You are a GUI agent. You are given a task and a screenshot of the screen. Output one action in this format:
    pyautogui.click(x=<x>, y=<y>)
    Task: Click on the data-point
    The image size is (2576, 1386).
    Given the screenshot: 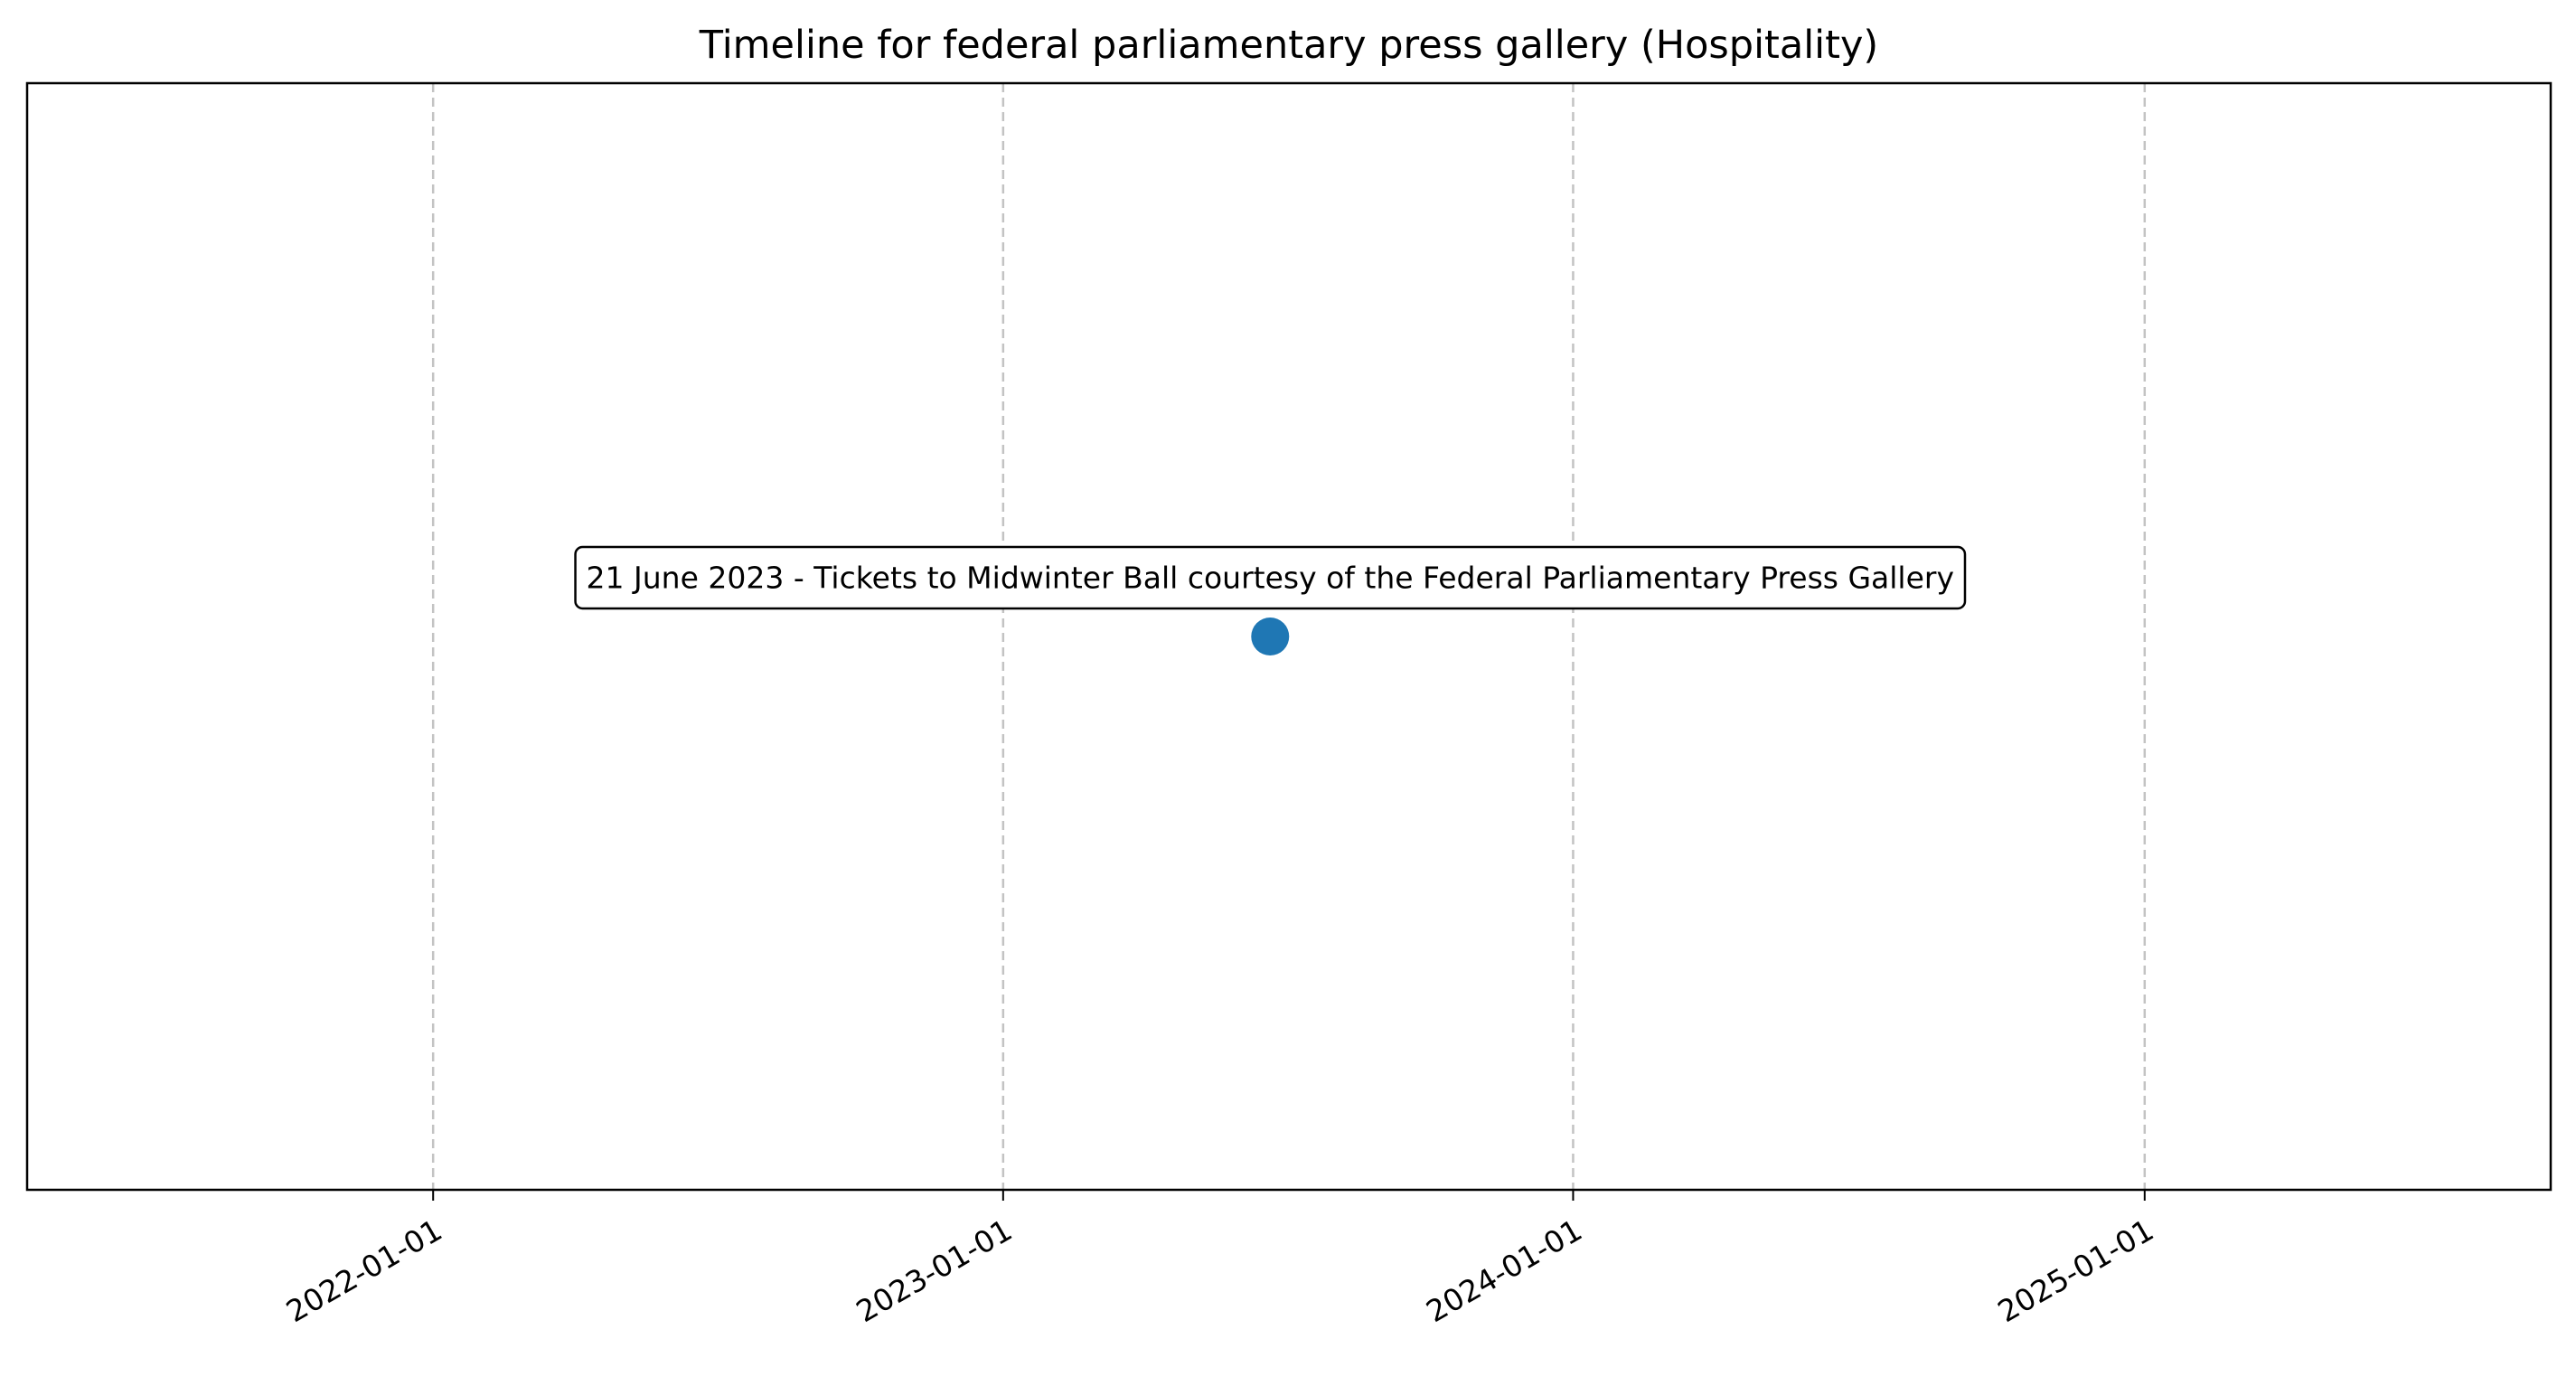 What is the action you would take?
    pyautogui.click(x=1270, y=636)
    